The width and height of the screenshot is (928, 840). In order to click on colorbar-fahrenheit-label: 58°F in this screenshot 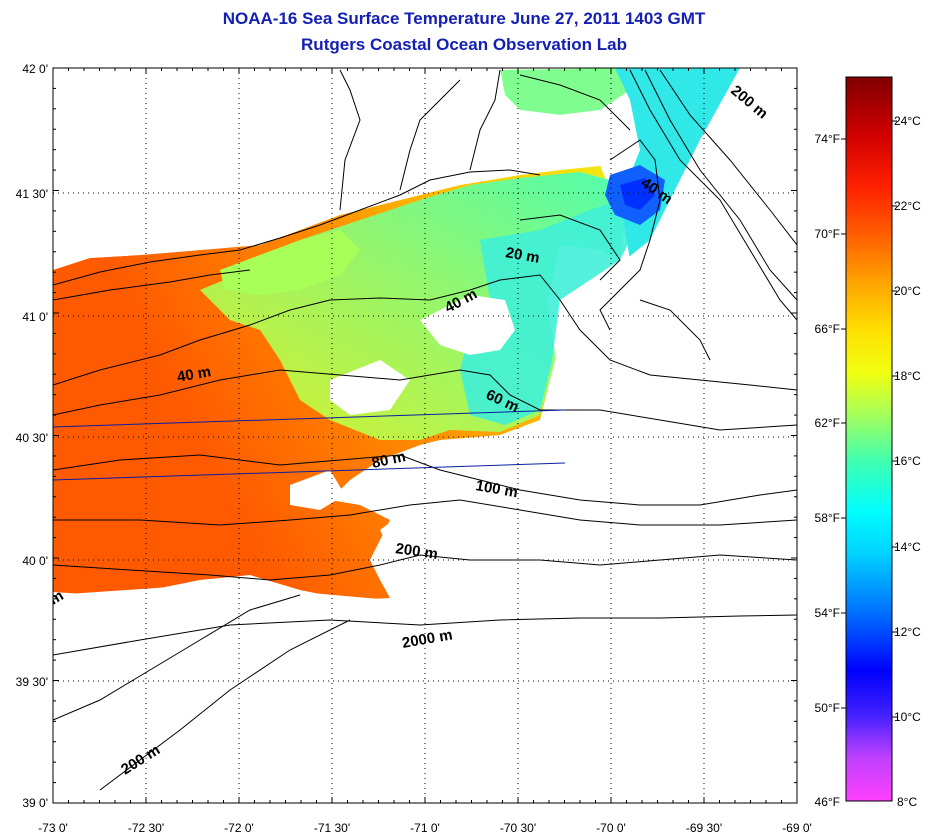, I will do `click(827, 518)`.